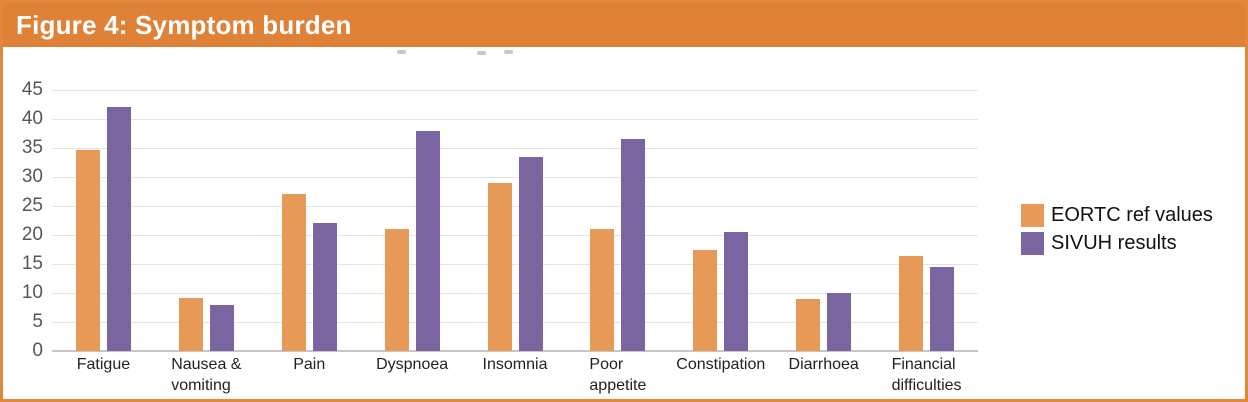  What do you see at coordinates (624, 25) in the screenshot?
I see `figure-header-band: Figure 4: Symptom burden` at bounding box center [624, 25].